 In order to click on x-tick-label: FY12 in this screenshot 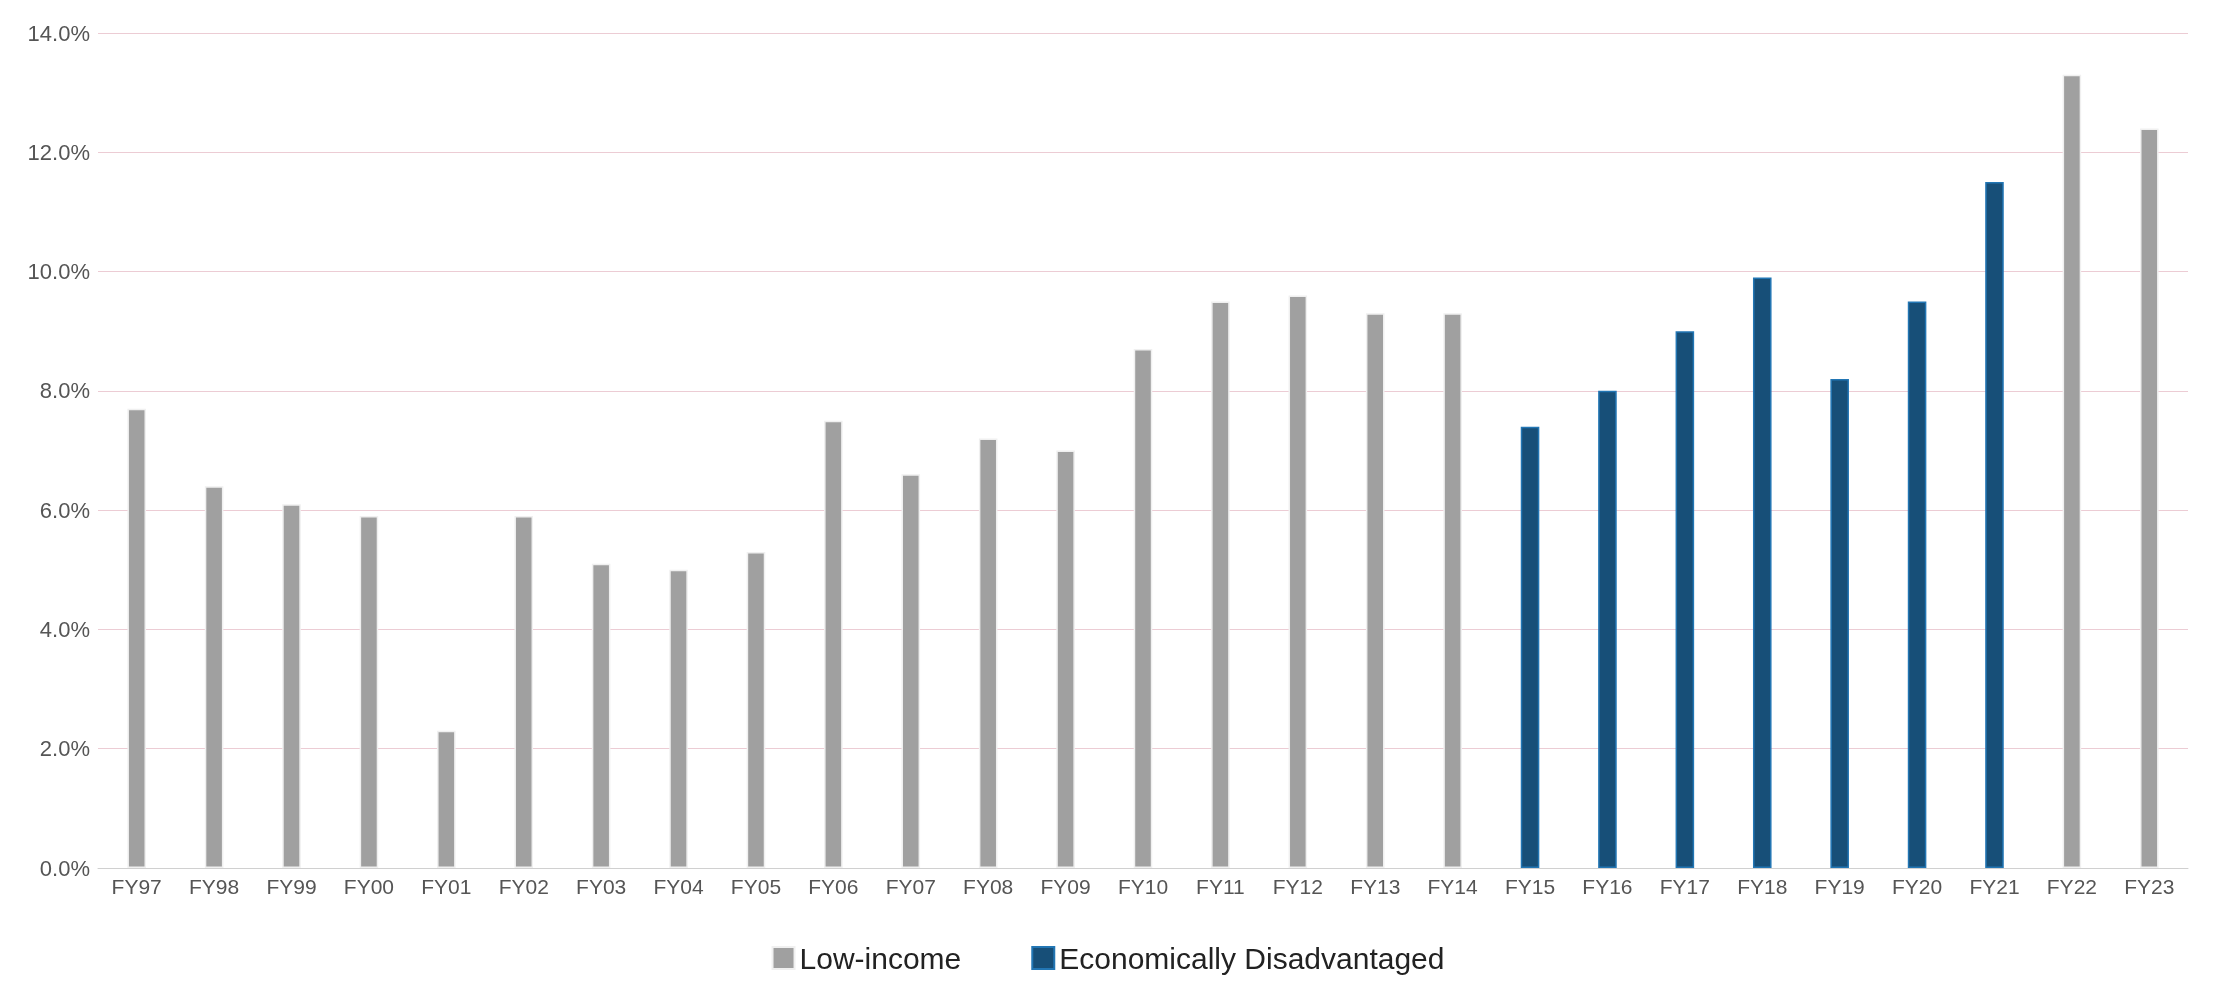, I will do `click(1297, 886)`.